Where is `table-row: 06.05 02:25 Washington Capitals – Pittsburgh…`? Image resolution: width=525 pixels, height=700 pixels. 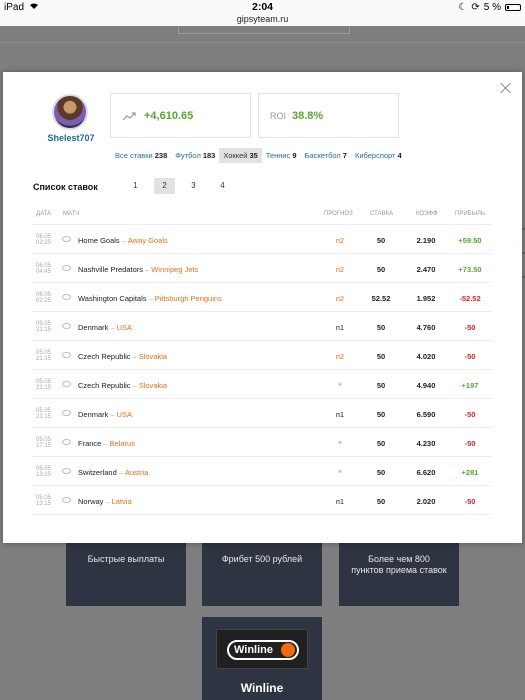
table-row: 06.05 02:25 Washington Capitals – Pittsburgh… is located at coordinates (262, 297).